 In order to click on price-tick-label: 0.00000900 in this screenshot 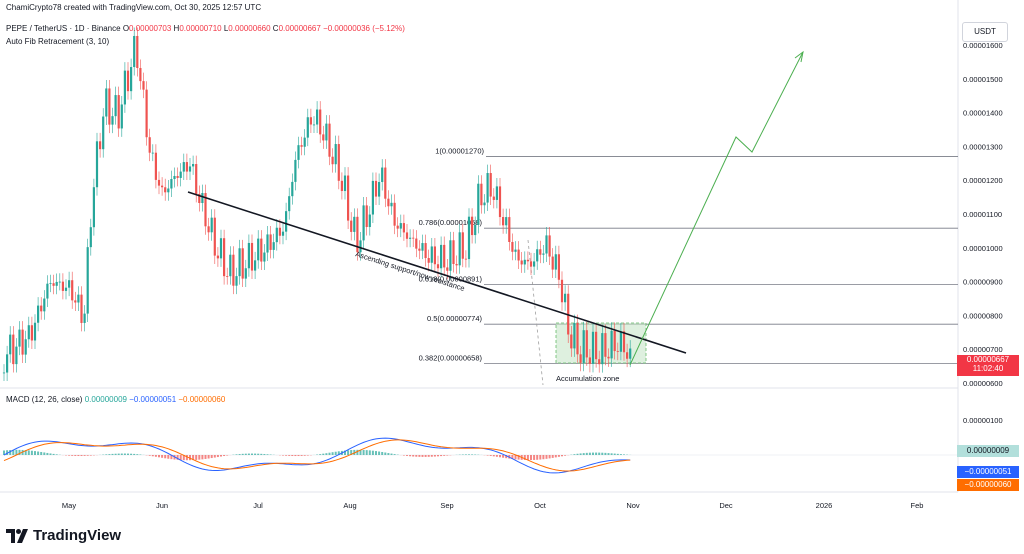, I will do `click(983, 282)`.